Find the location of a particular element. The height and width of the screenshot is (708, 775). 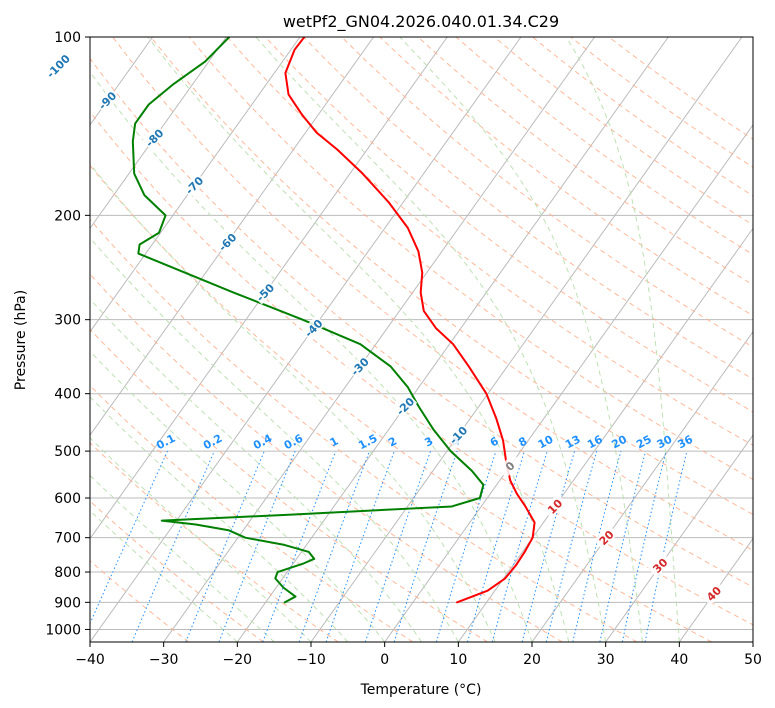

mixing-ratio-label: 13 is located at coordinates (573, 442).